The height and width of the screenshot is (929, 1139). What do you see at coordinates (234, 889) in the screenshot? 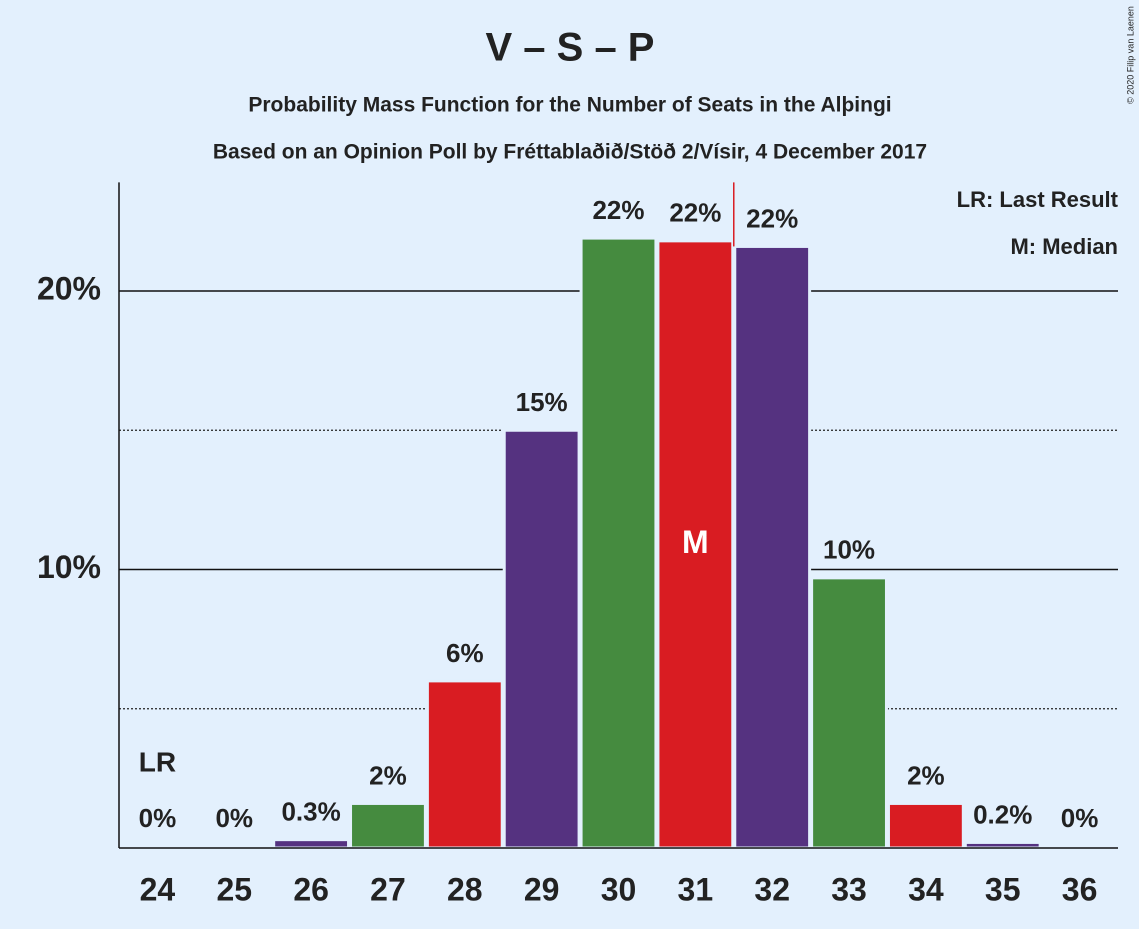
I see `x-tick-label: 25` at bounding box center [234, 889].